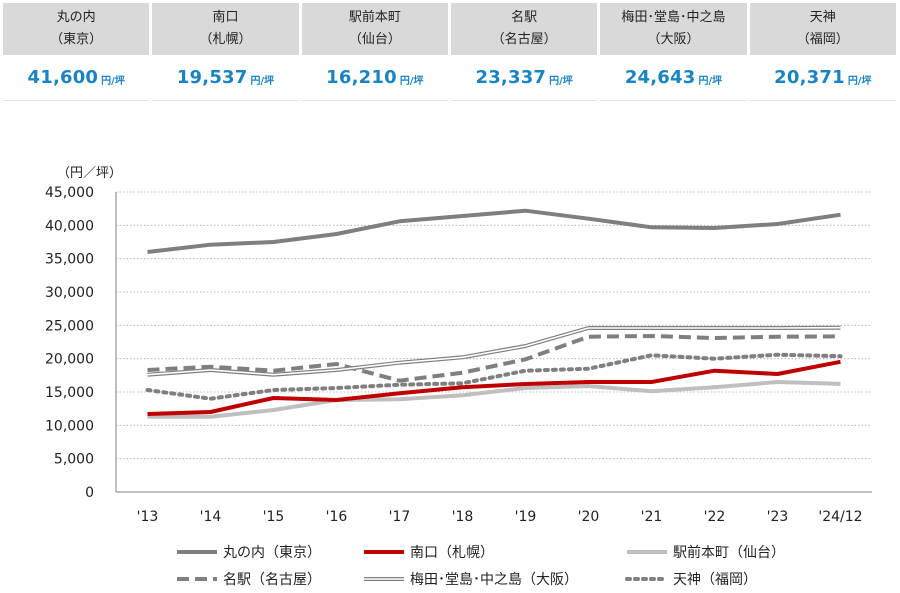 This screenshot has height=593, width=900. Describe the element at coordinates (76, 40) in the screenshot. I see `city-name: （東京）` at that location.